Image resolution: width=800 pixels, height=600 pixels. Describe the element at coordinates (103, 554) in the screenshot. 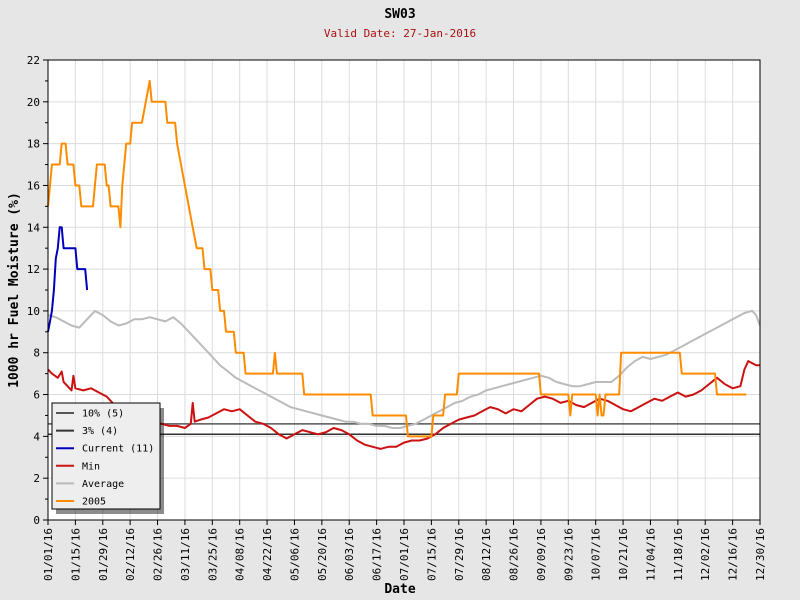

I see `x-tick-label: 01/29/16` at that location.